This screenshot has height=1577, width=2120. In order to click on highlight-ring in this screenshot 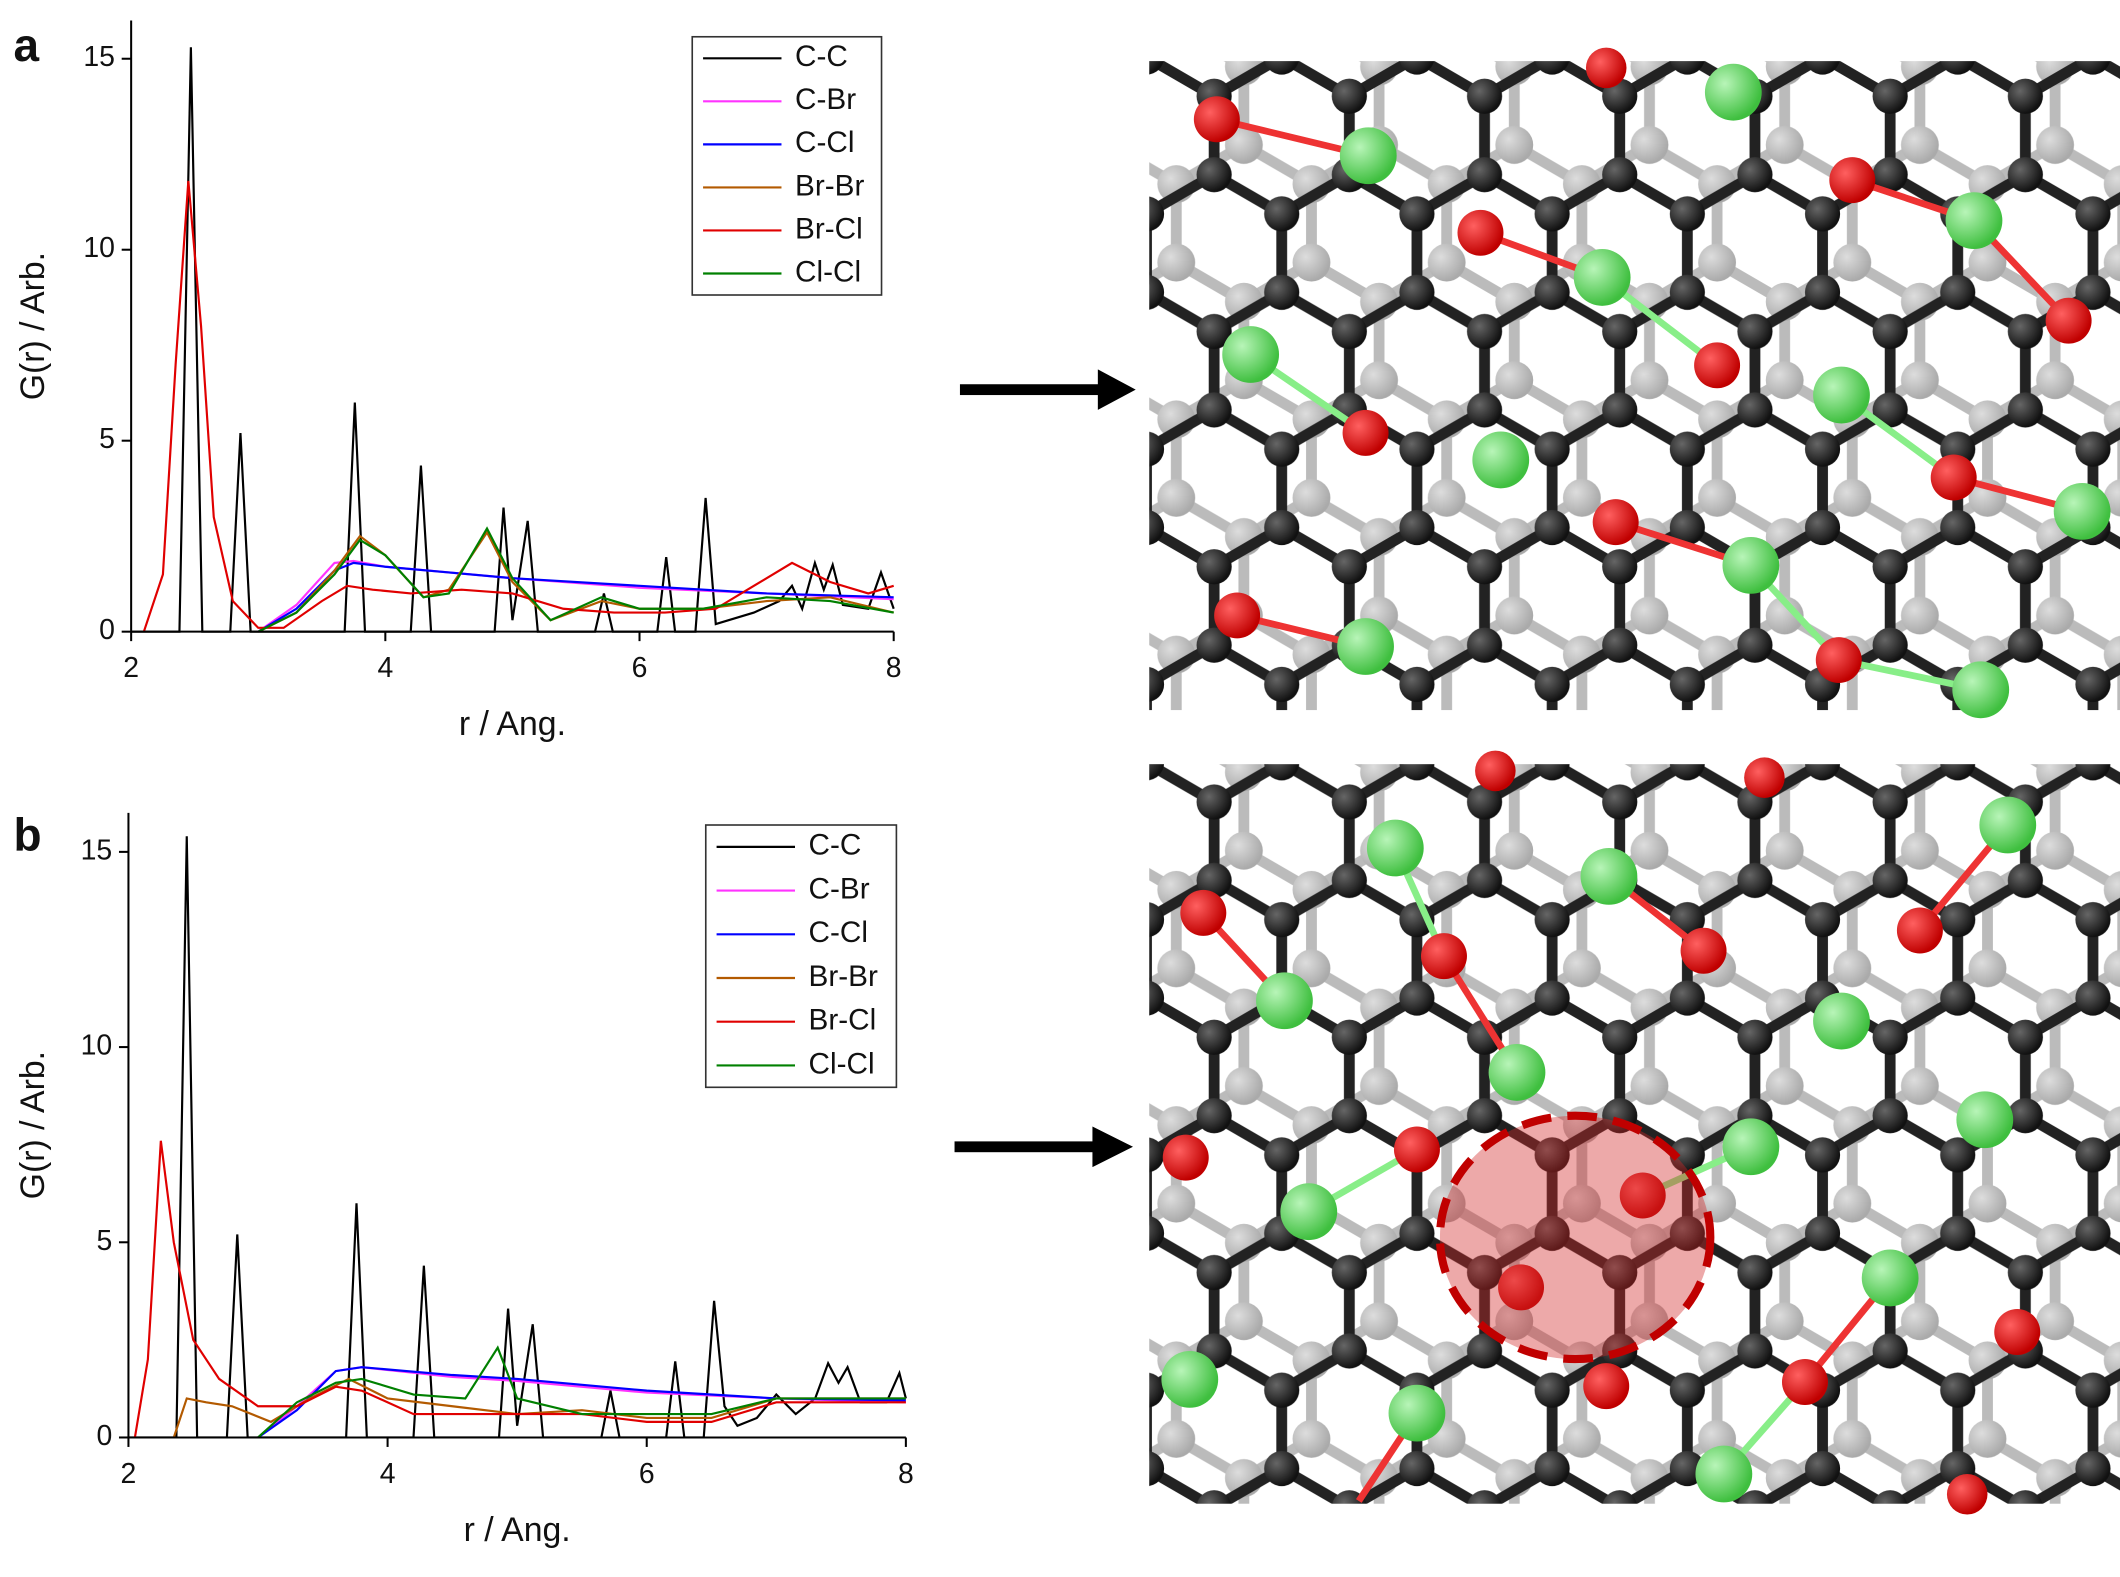, I will do `click(1575, 1237)`.